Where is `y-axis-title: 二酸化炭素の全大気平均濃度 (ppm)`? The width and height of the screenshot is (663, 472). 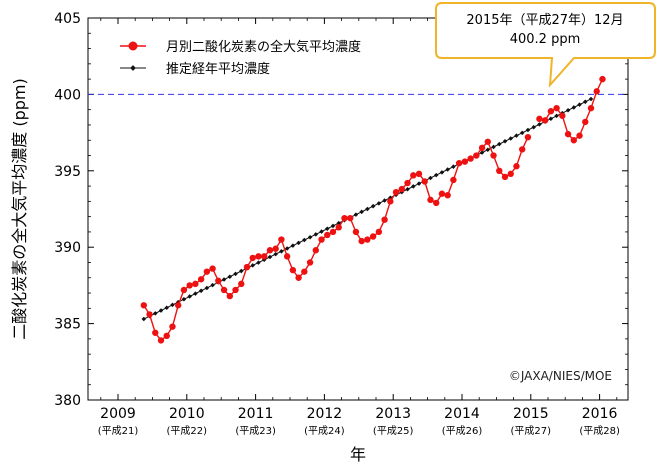 y-axis-title: 二酸化炭素の全大気平均濃度 (ppm) is located at coordinates (19, 208).